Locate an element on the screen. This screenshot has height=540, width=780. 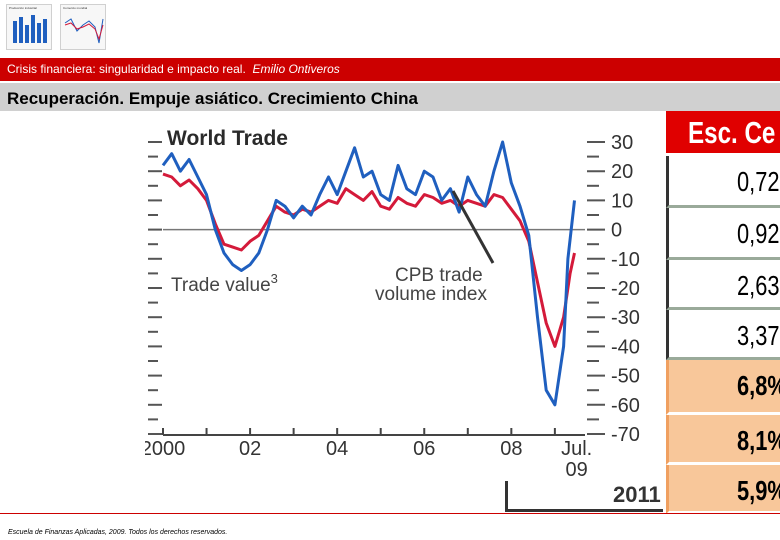
table-cell: 2,63% is located at coordinates (723, 285).